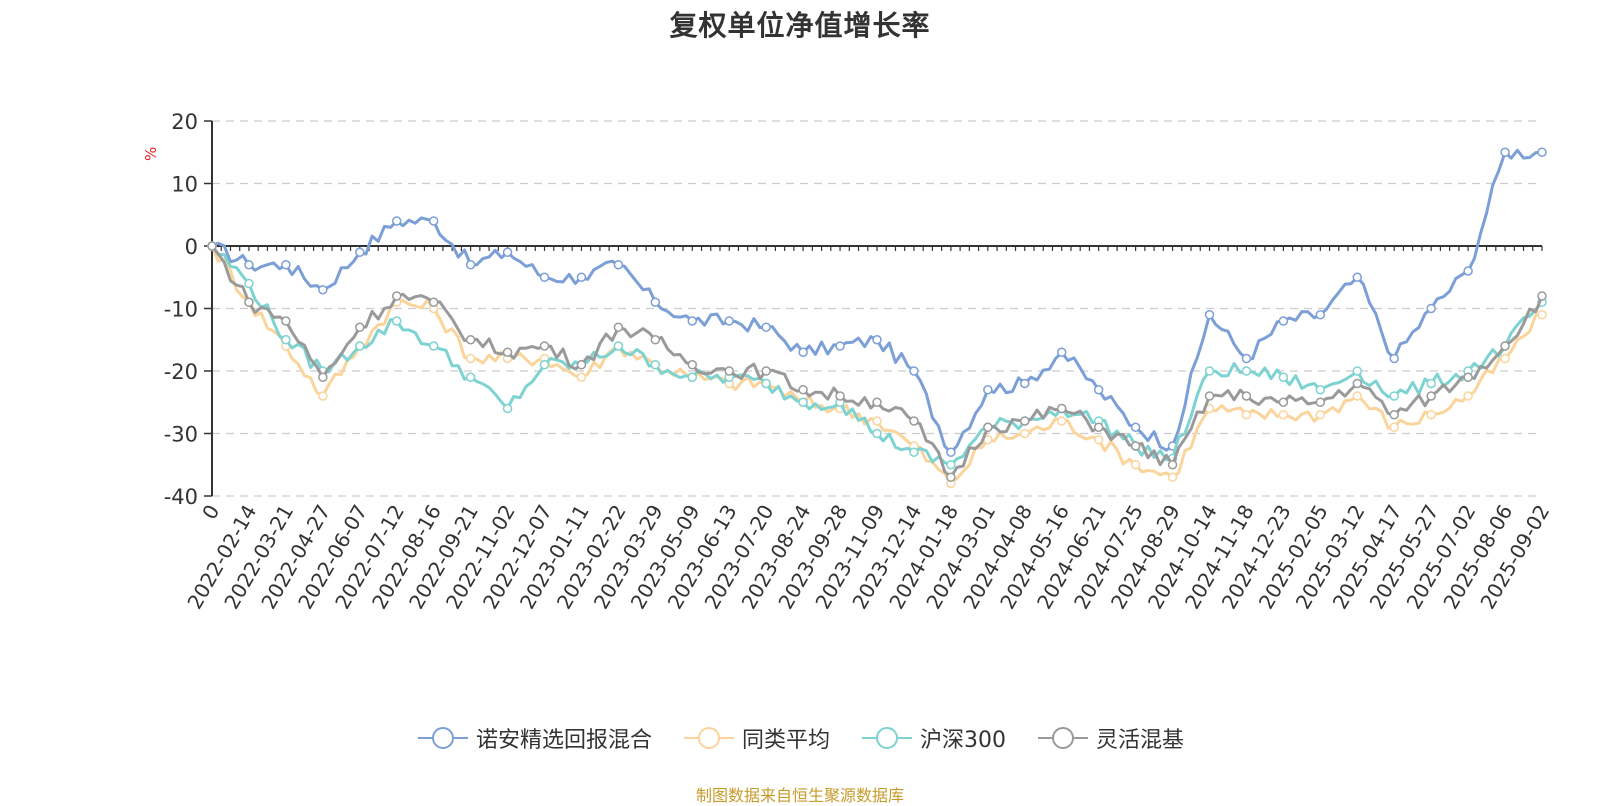  What do you see at coordinates (1063, 738) in the screenshot?
I see `legend-swatch-flexible-hybrid` at bounding box center [1063, 738].